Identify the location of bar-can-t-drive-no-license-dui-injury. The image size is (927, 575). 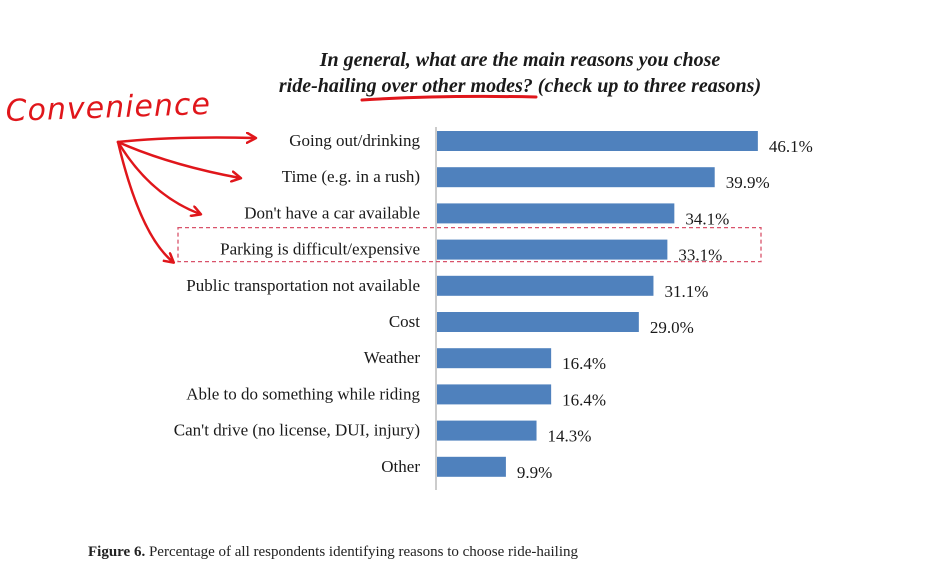
(487, 430).